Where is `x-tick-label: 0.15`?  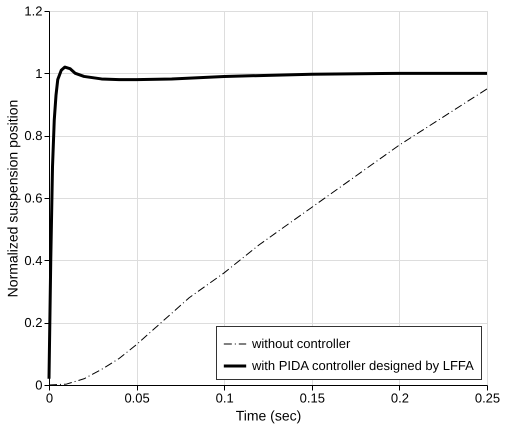 x-tick-label: 0.15 is located at coordinates (312, 398).